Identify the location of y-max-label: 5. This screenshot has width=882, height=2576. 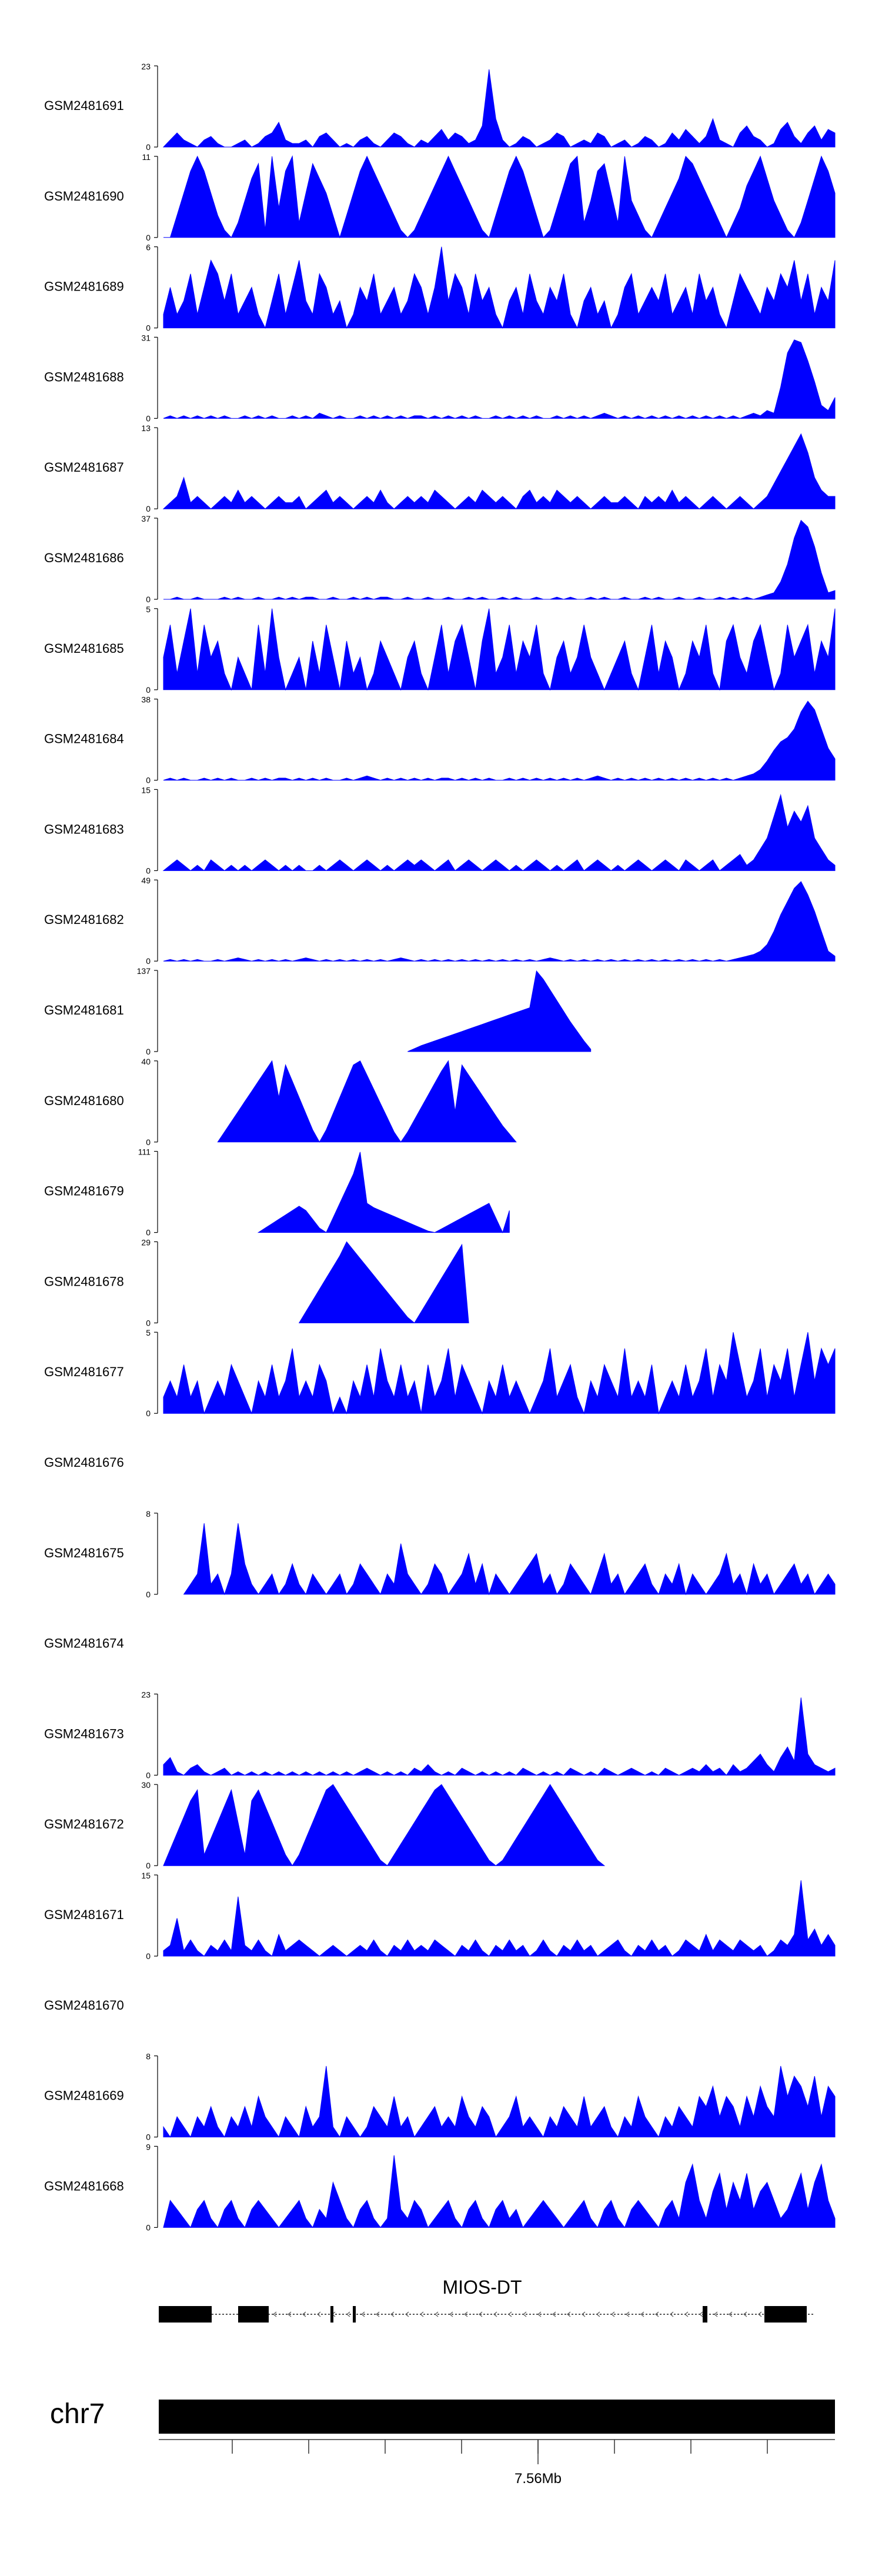
(148, 1332).